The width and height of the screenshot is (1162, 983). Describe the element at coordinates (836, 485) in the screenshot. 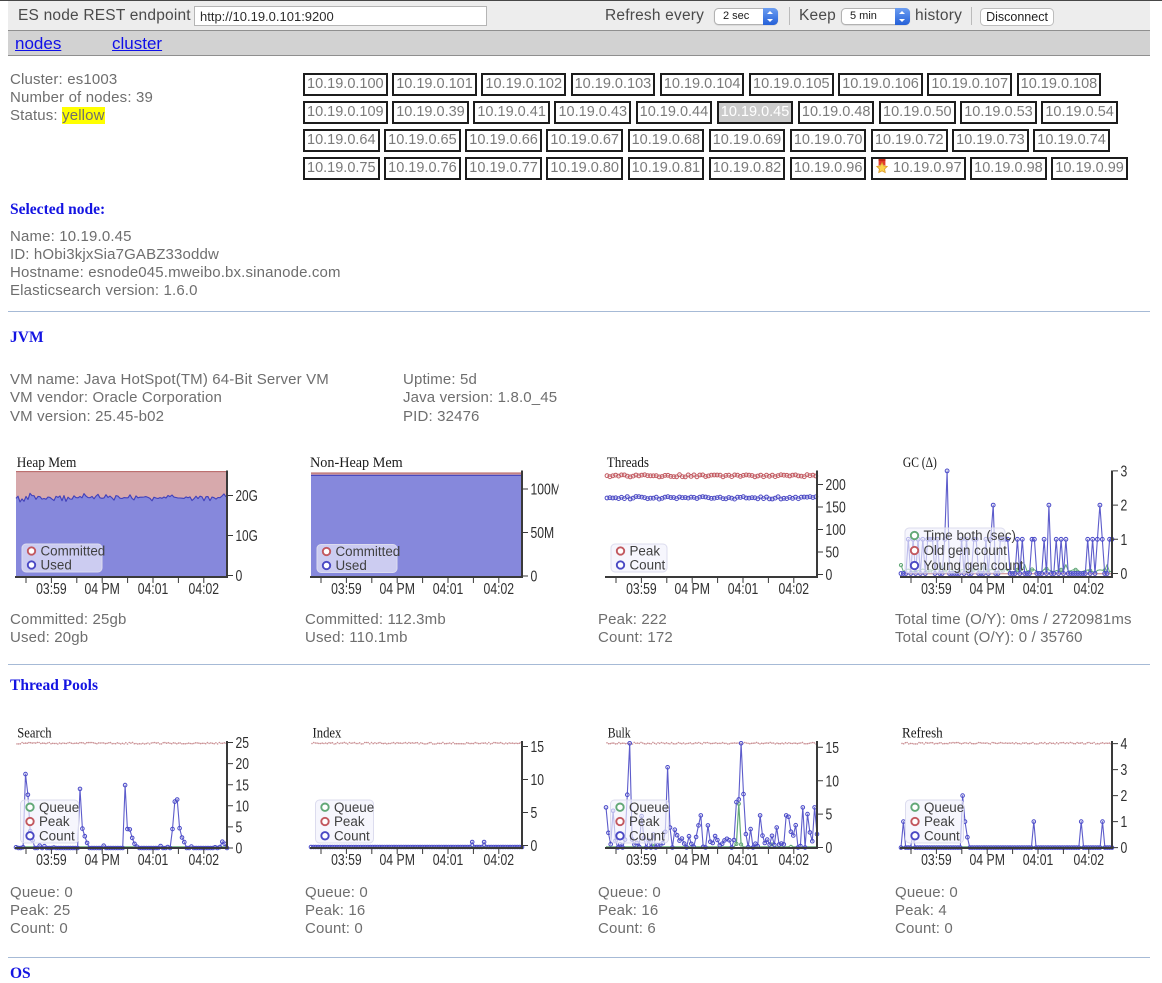

I see `svg-text: 200` at that location.